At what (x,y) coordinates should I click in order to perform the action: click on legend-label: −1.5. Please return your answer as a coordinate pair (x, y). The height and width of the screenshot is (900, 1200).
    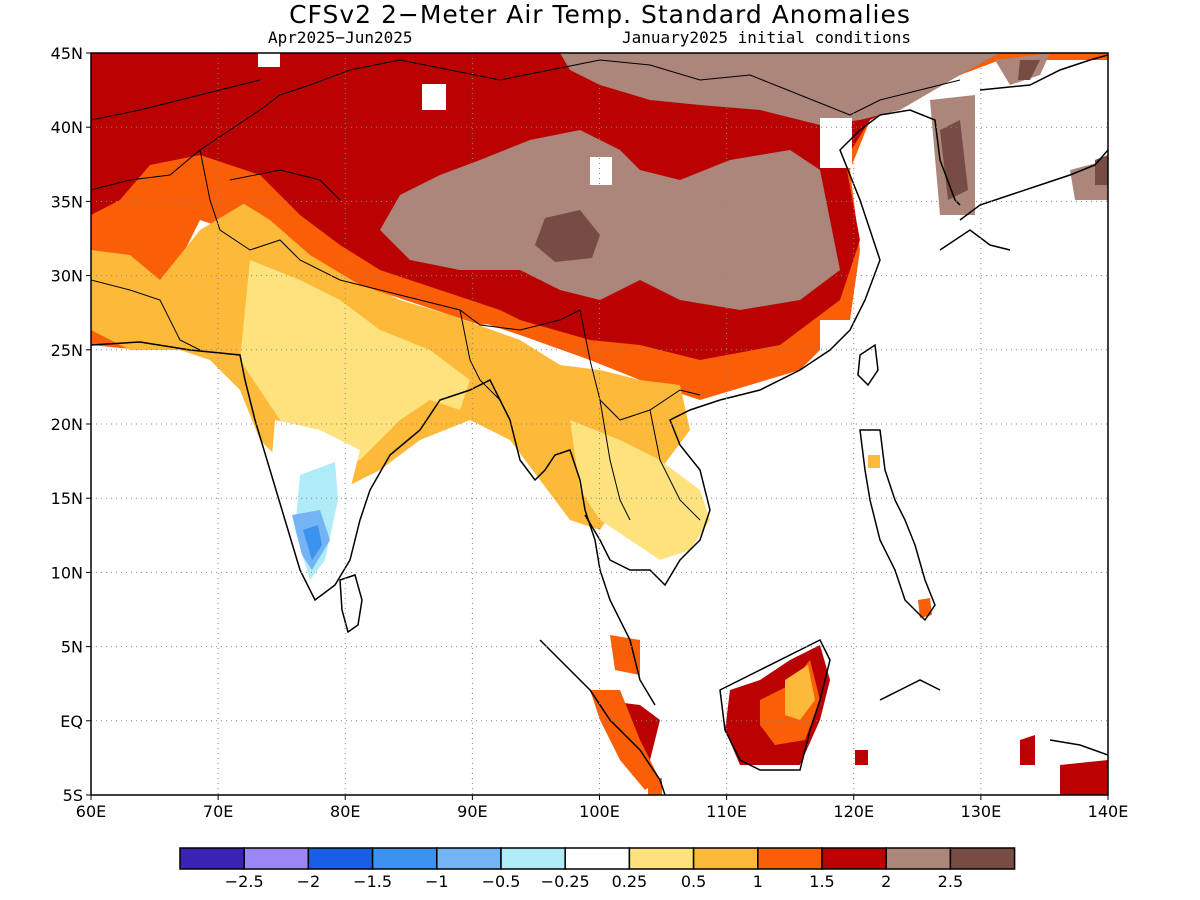
    Looking at the image, I should click on (372, 881).